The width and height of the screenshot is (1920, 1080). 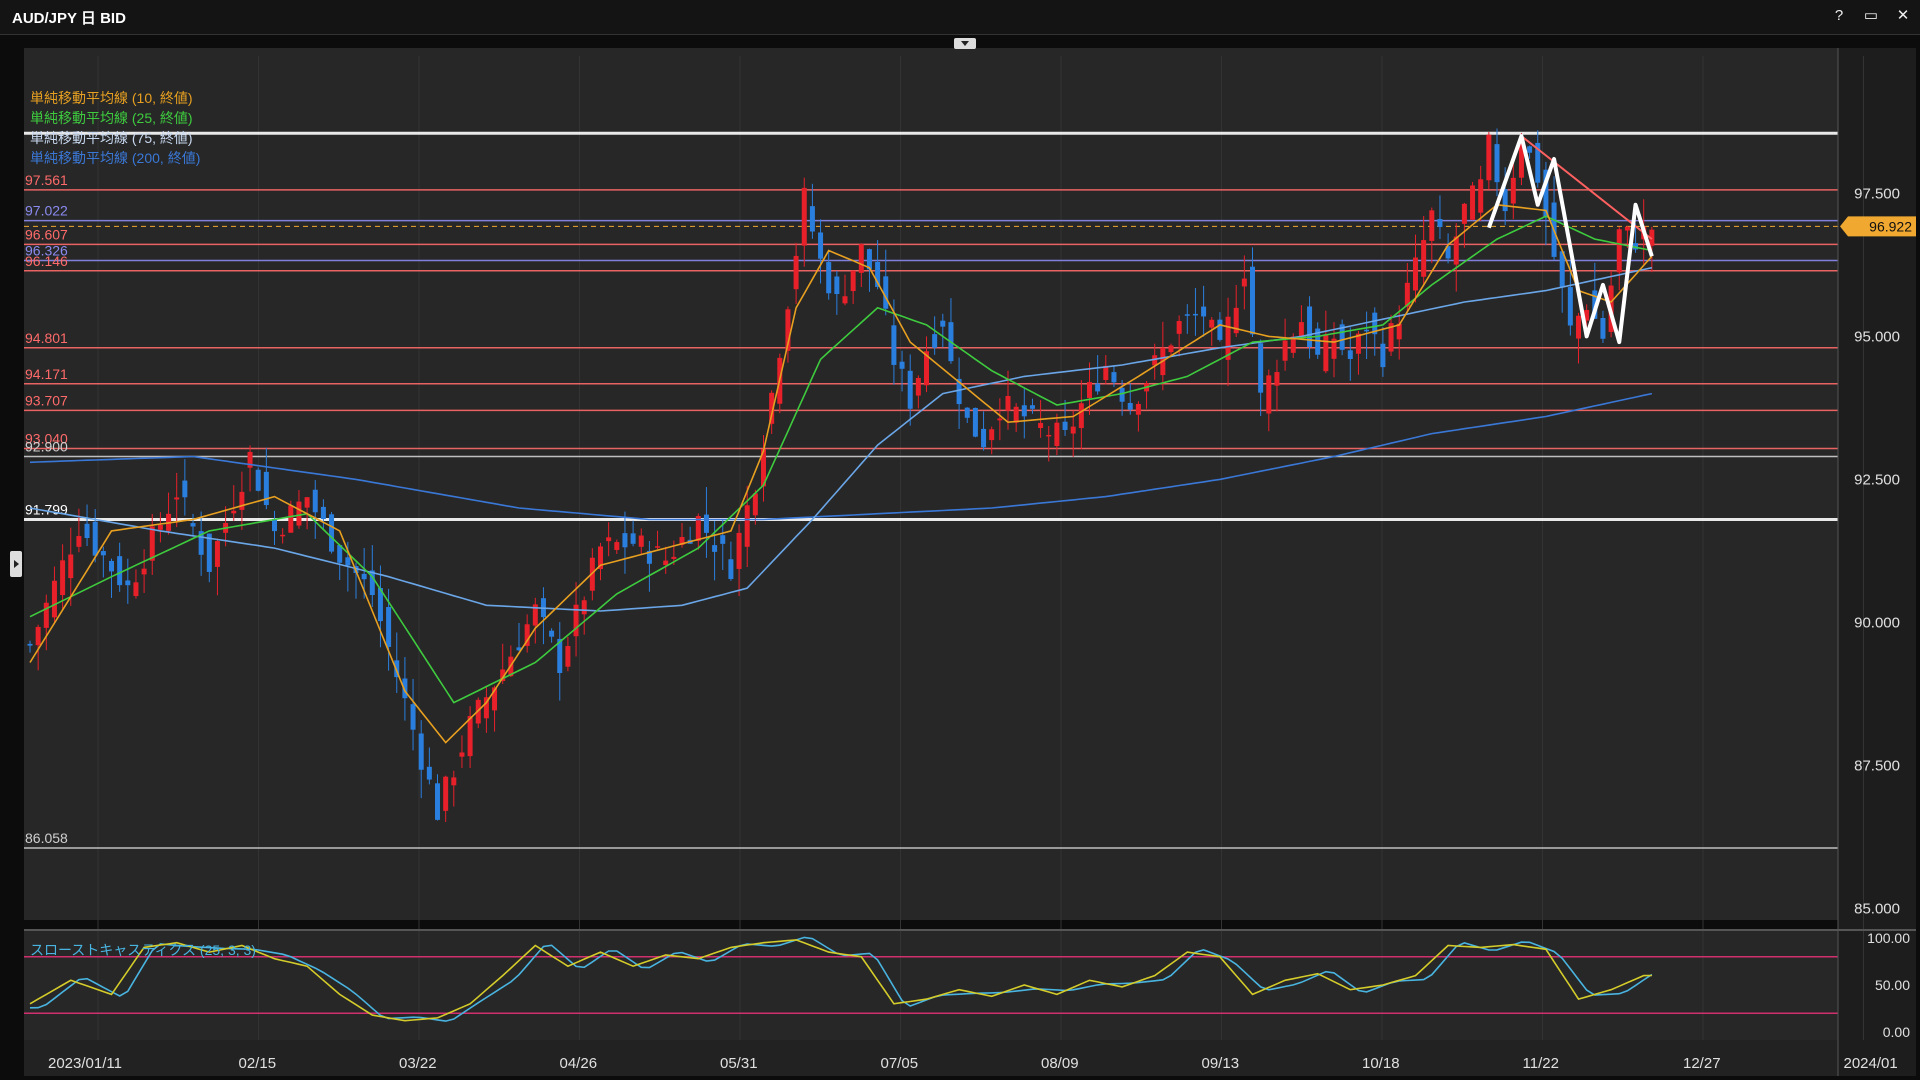 I want to click on trendline, so click(x=1586, y=187).